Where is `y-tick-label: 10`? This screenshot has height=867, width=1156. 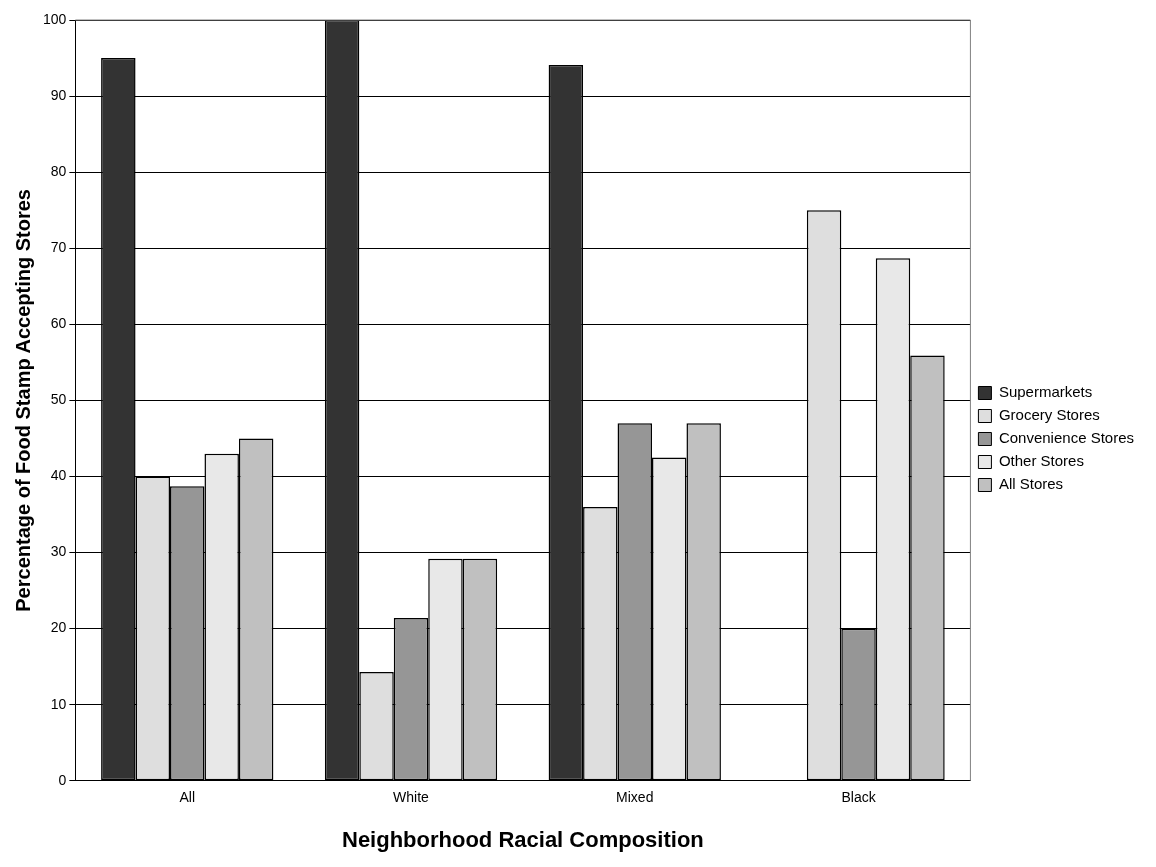
y-tick-label: 10 is located at coordinates (58, 703).